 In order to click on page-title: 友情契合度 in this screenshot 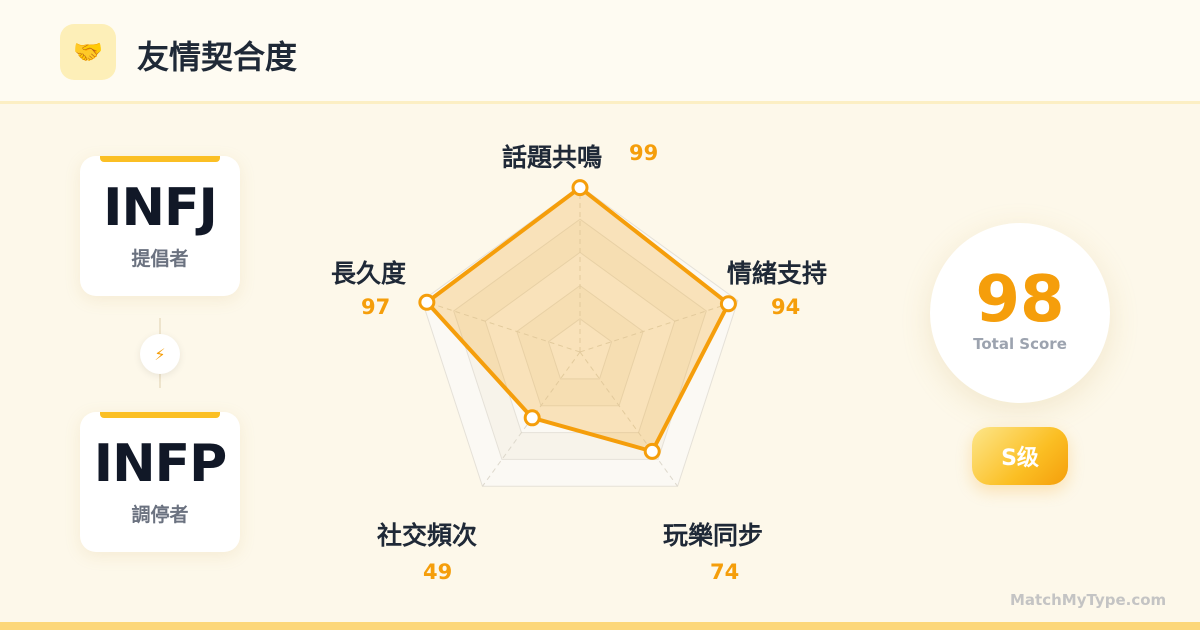, I will do `click(217, 57)`.